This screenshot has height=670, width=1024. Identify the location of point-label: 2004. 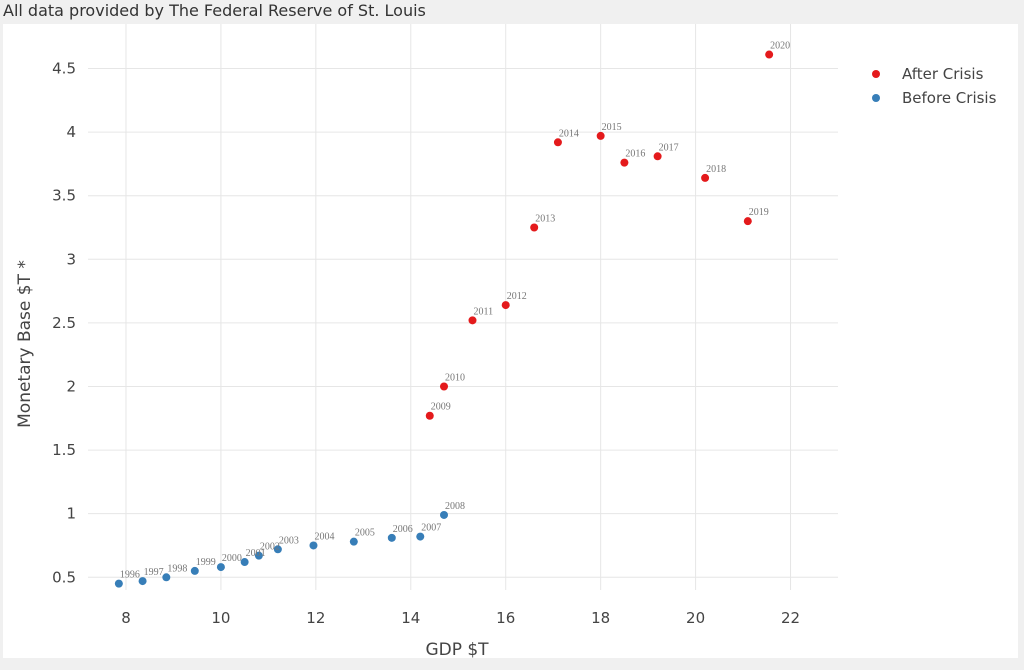
(324, 536).